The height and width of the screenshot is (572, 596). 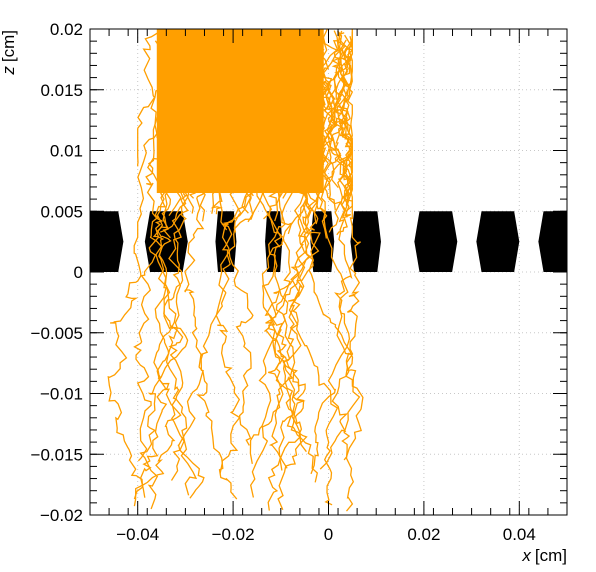 I want to click on y-tick-label-0: −0.02, so click(x=61, y=515).